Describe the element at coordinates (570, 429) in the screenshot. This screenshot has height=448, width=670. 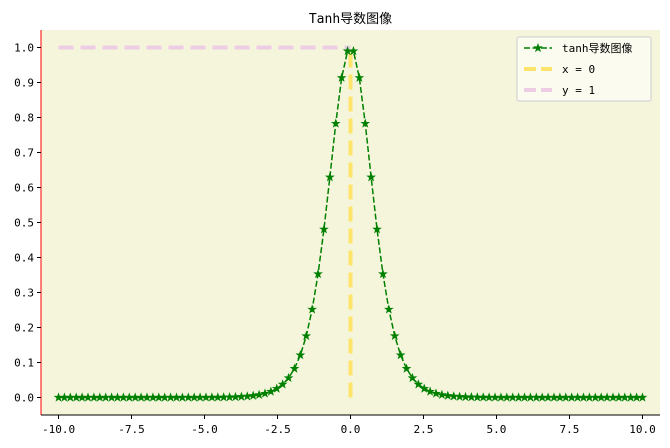
I see `x-tick-label: 7.5` at that location.